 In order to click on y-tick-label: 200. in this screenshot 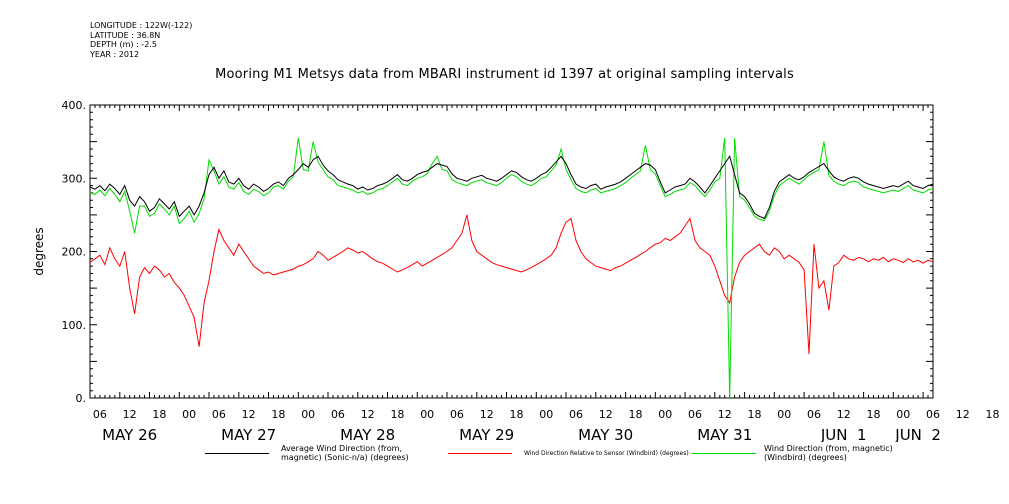, I will do `click(74, 252)`.